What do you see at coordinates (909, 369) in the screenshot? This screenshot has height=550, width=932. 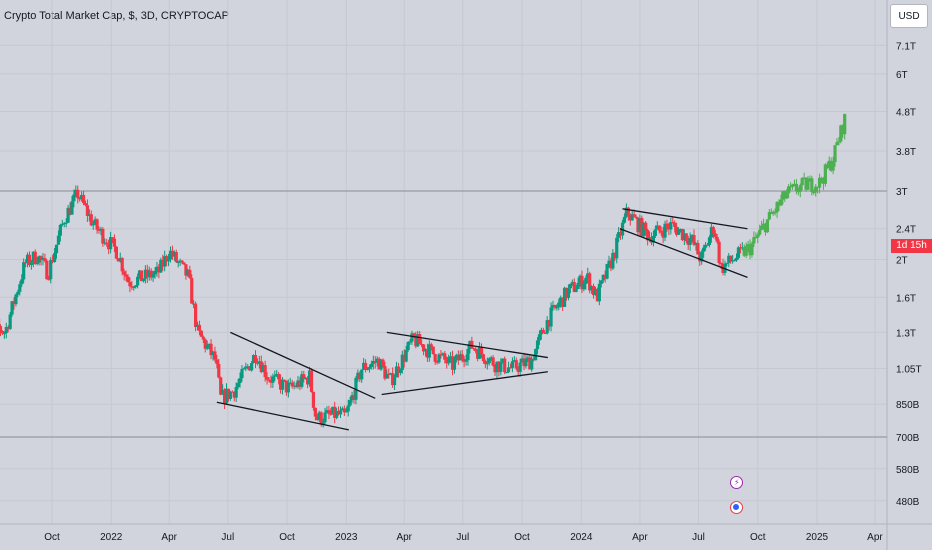 I see `y-tick-label: 1.05T` at bounding box center [909, 369].